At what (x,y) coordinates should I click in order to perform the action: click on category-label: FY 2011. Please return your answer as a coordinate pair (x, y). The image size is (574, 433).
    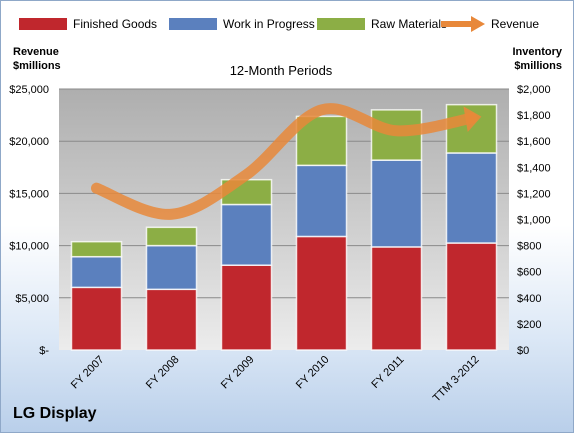
    Looking at the image, I should click on (387, 372).